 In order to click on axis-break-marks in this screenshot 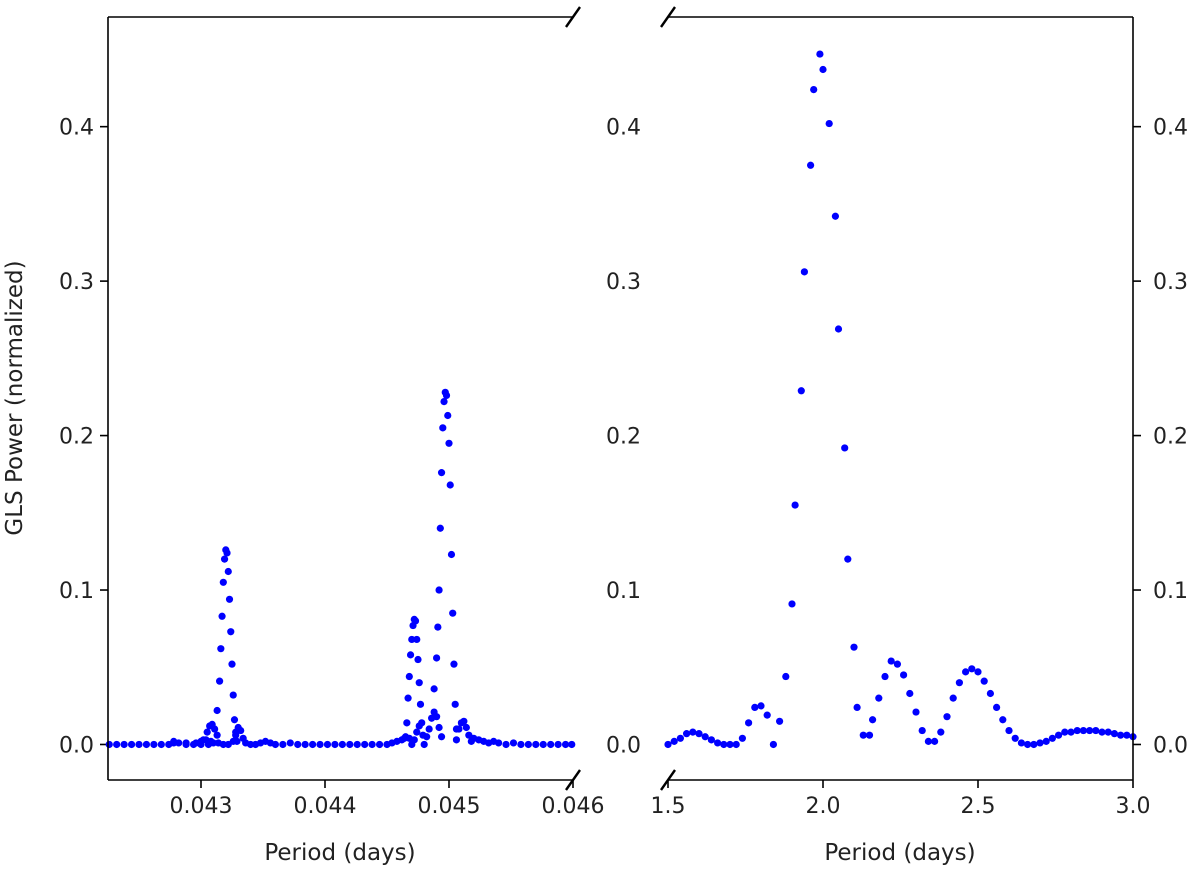, I will do `click(620, 398)`.